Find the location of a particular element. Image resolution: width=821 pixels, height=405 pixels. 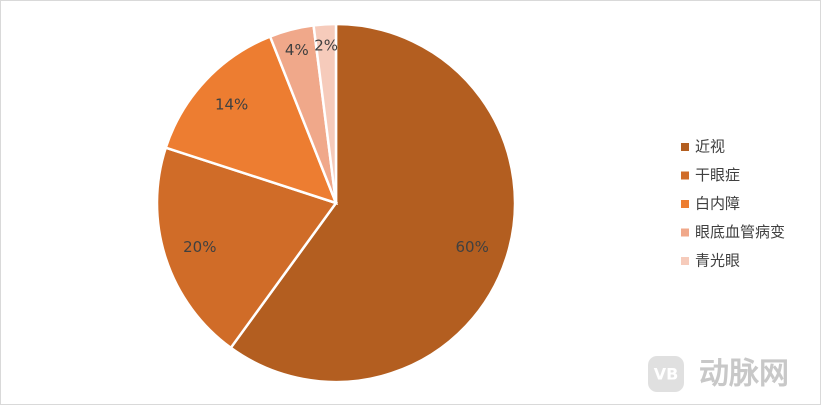

svg-text: VB is located at coordinates (666, 374).